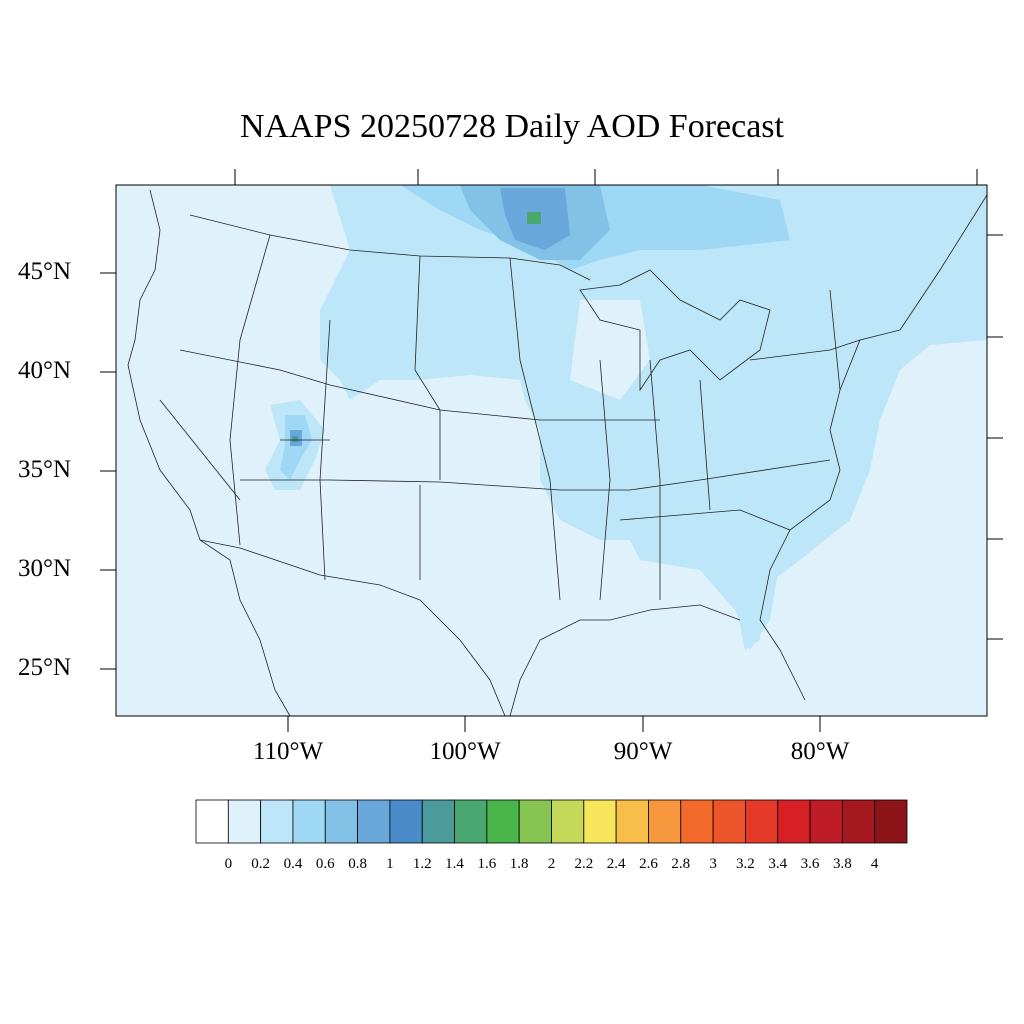 The image size is (1024, 1024). What do you see at coordinates (874, 864) in the screenshot?
I see `colorbar-tick-label: 4` at bounding box center [874, 864].